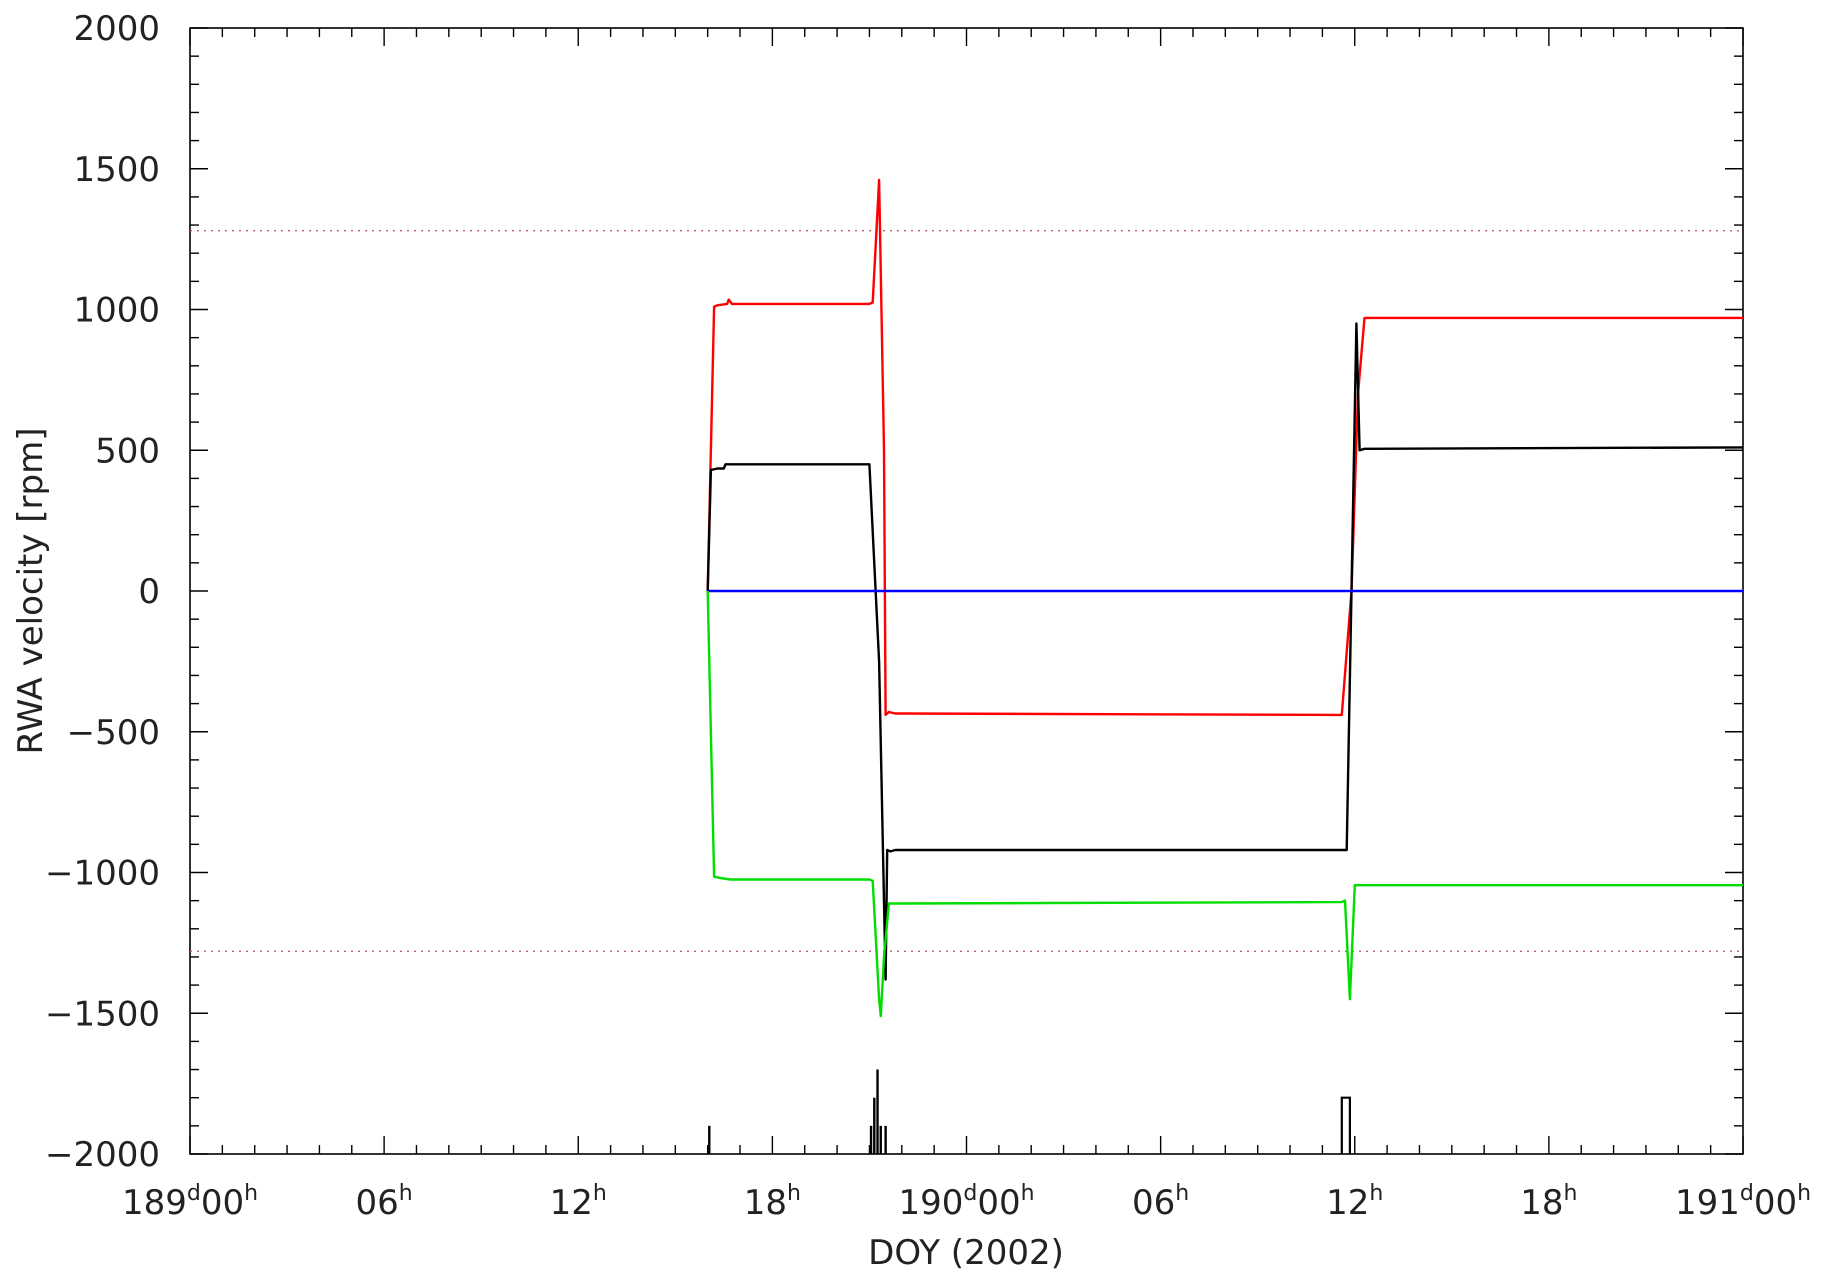 This screenshot has height=1286, width=1832. Describe the element at coordinates (116, 170) in the screenshot. I see `y-tick-label: 1500` at that location.